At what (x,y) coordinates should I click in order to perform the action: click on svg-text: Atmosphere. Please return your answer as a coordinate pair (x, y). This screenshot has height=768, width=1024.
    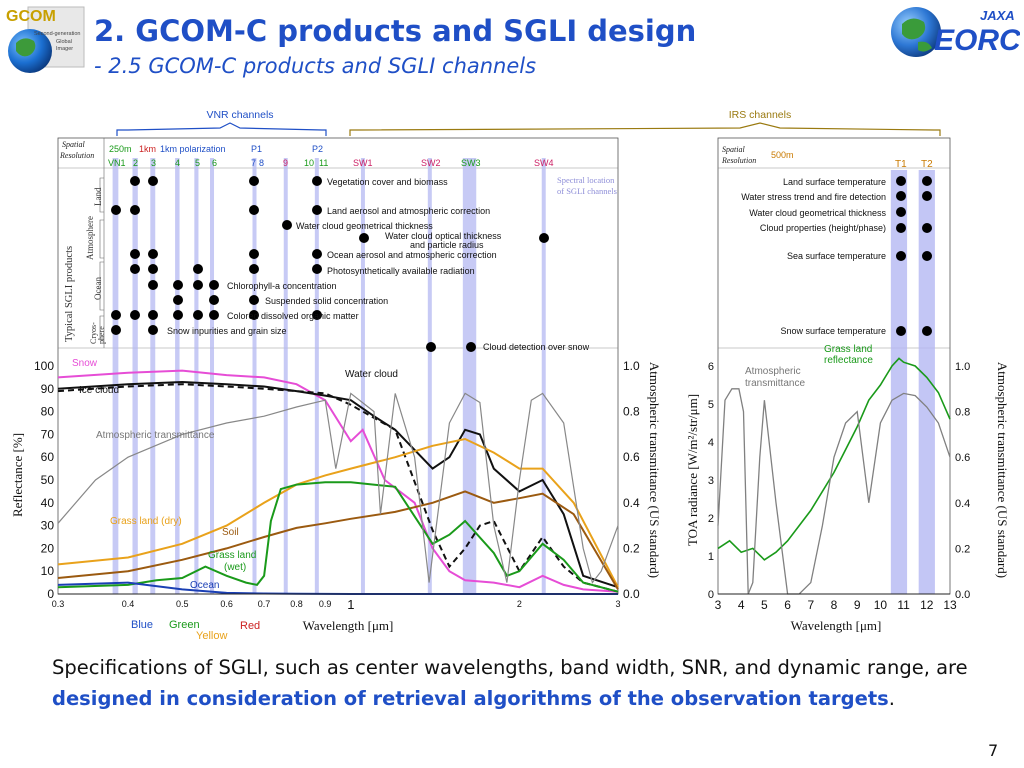
    Looking at the image, I should click on (90, 238).